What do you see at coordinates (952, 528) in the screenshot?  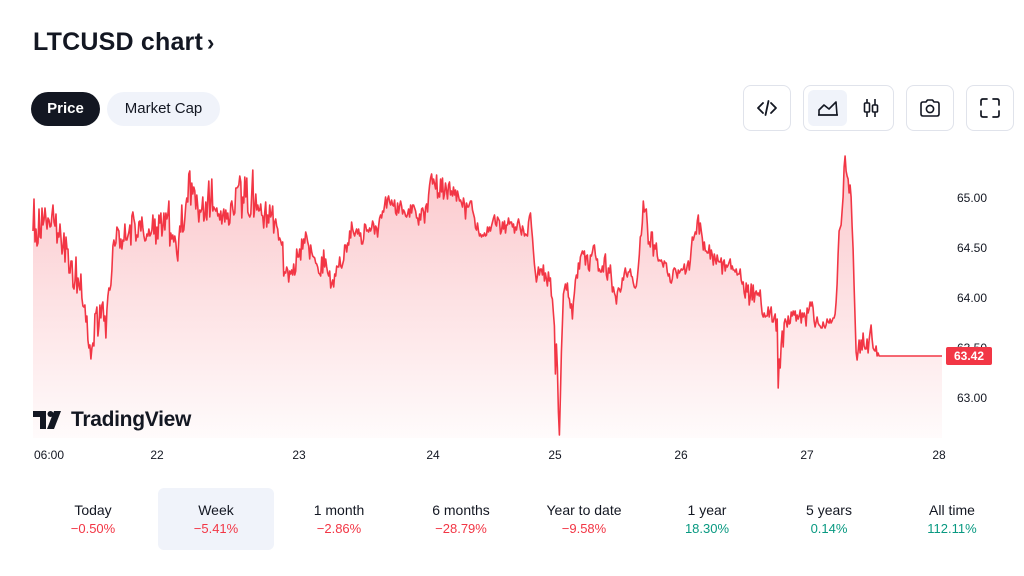 I see `period-change-value: 112.11%` at bounding box center [952, 528].